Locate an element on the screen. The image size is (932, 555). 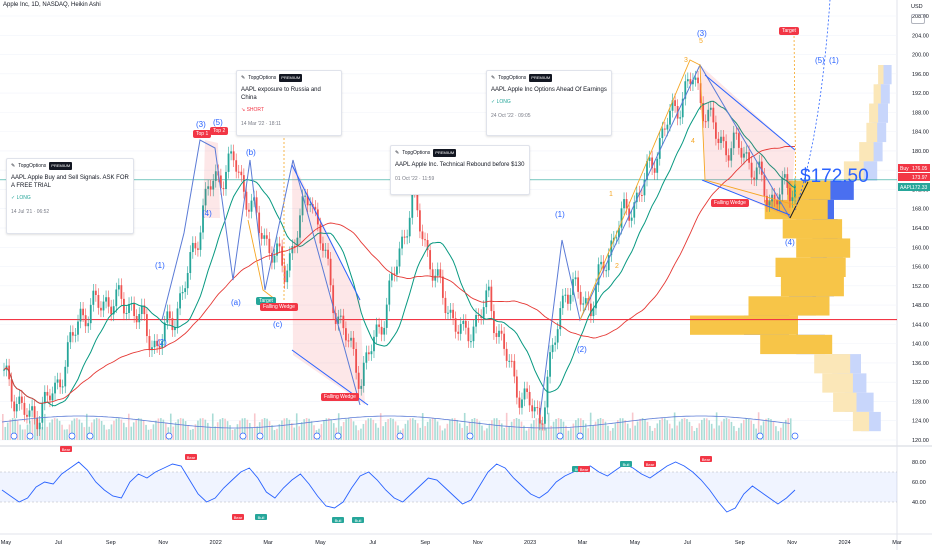
price-tick-label: 180.00 is located at coordinates (920, 152).